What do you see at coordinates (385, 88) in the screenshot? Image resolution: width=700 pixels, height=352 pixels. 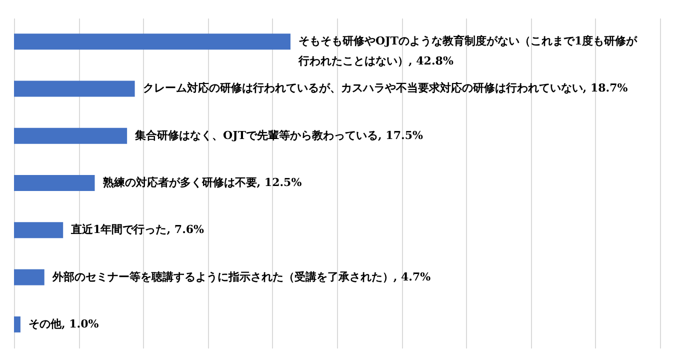 I see `data-label: クレーム対応の研修は行われているが、カスハラや不当要求対応の研修は行われていない, 18.7%` at bounding box center [385, 88].